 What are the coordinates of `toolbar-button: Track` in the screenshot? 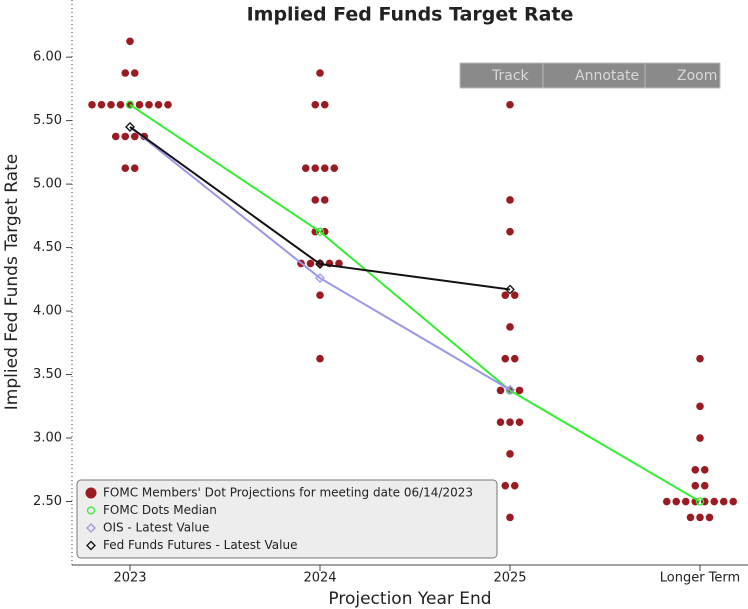 It's located at (501, 75).